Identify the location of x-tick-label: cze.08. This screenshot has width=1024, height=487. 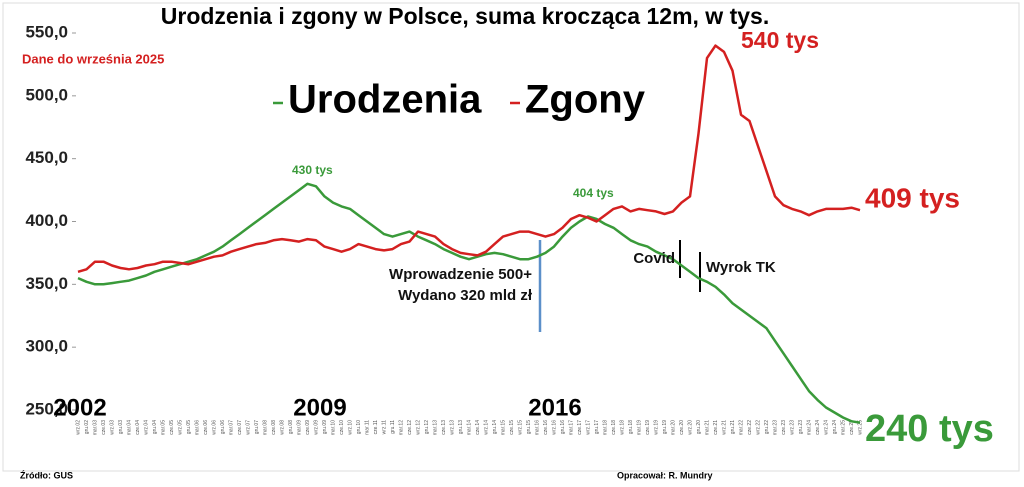
(274, 427).